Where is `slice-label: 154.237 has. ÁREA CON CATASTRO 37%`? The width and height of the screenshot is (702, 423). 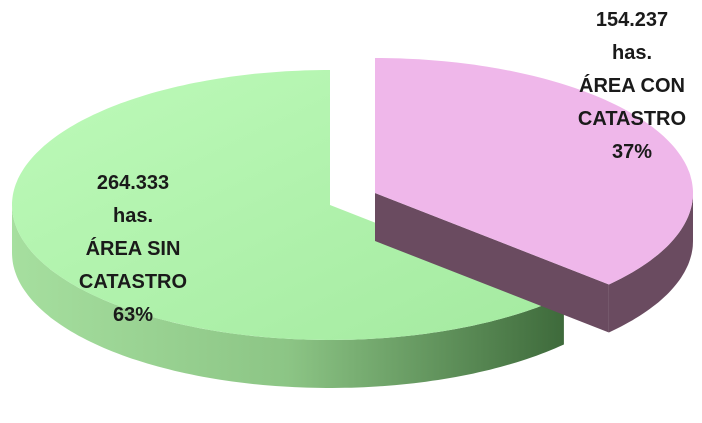 slice-label: 154.237 has. ÁREA CON CATASTRO 37% is located at coordinates (632, 86).